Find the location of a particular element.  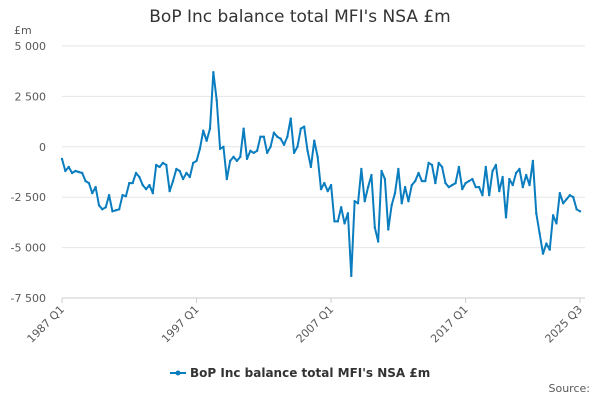

source: Source: is located at coordinates (570, 388).